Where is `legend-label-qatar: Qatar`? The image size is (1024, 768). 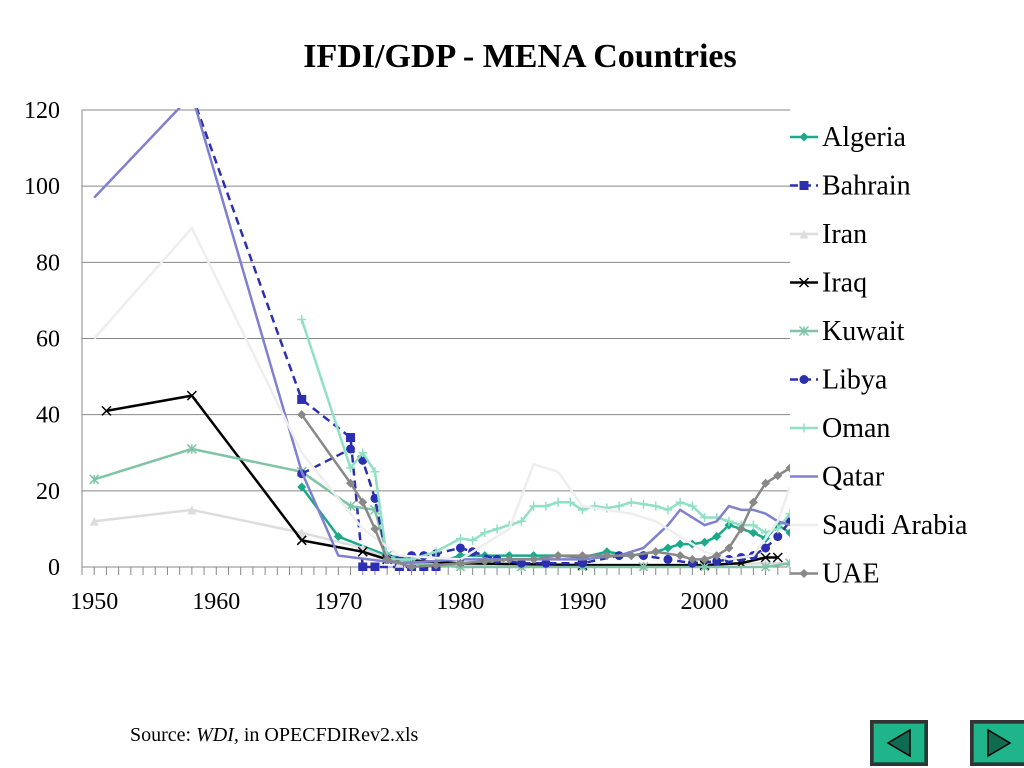
legend-label-qatar: Qatar is located at coordinates (853, 477).